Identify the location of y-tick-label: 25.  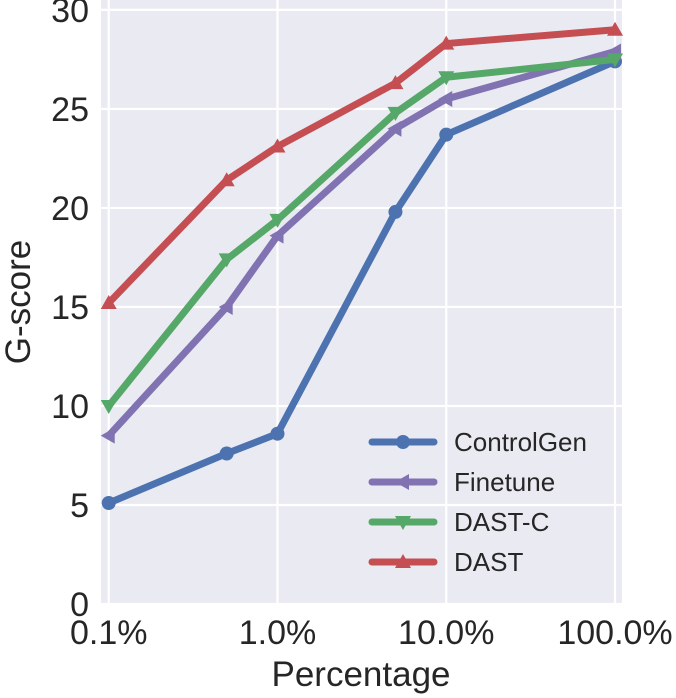
(70, 110).